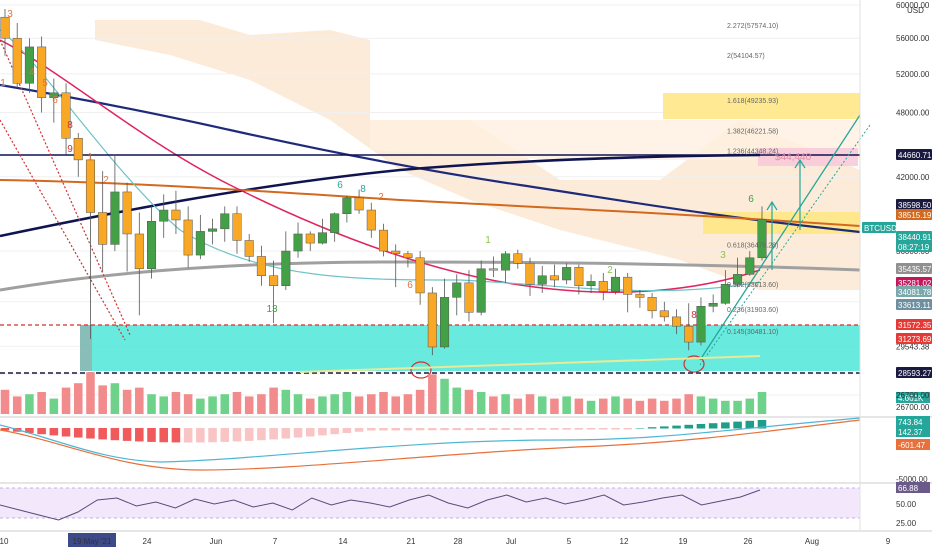  What do you see at coordinates (913, 38) in the screenshot?
I see `price-tick: 56000.00` at bounding box center [913, 38].